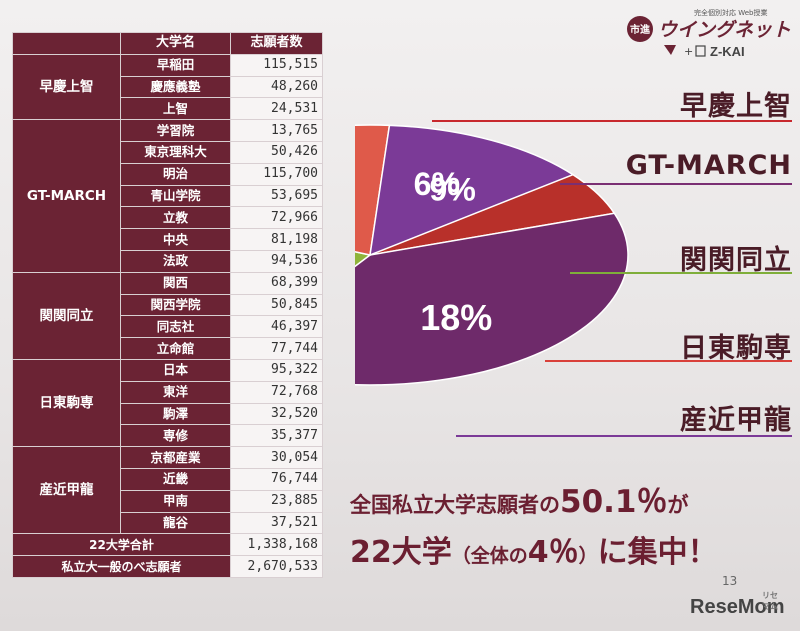  What do you see at coordinates (276, 501) in the screenshot?
I see `applicants-cell: 23,885` at bounding box center [276, 501].